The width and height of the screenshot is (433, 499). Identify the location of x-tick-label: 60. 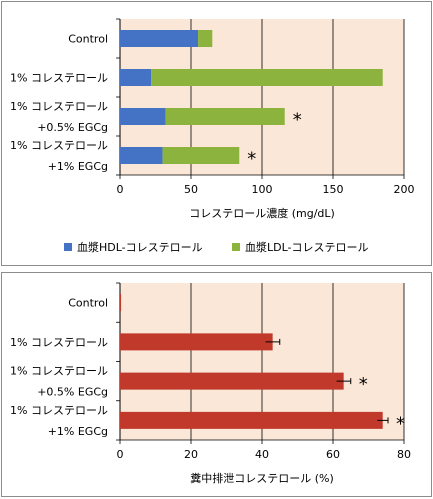
(333, 454).